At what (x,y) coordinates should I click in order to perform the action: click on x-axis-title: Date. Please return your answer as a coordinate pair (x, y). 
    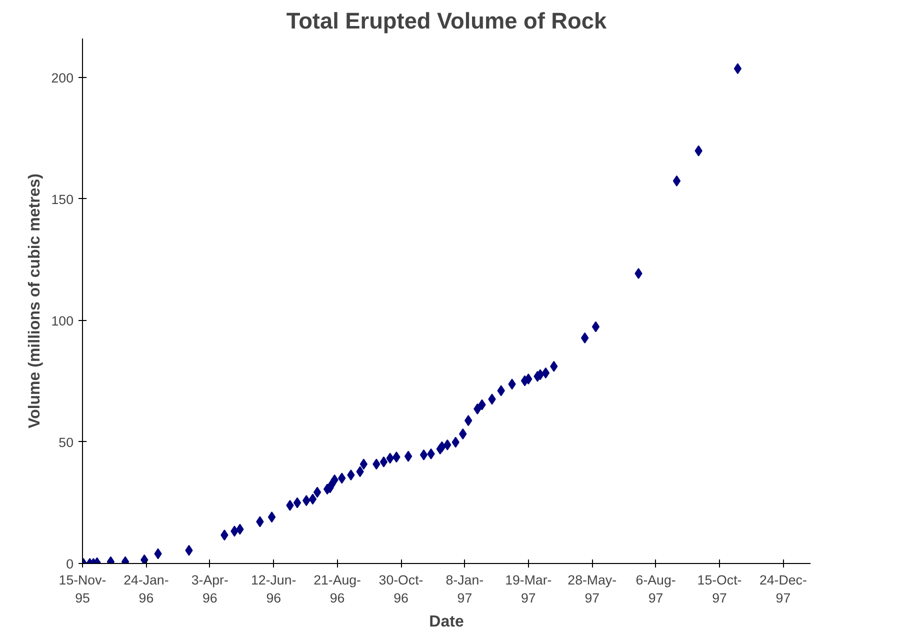
    Looking at the image, I should click on (446, 622).